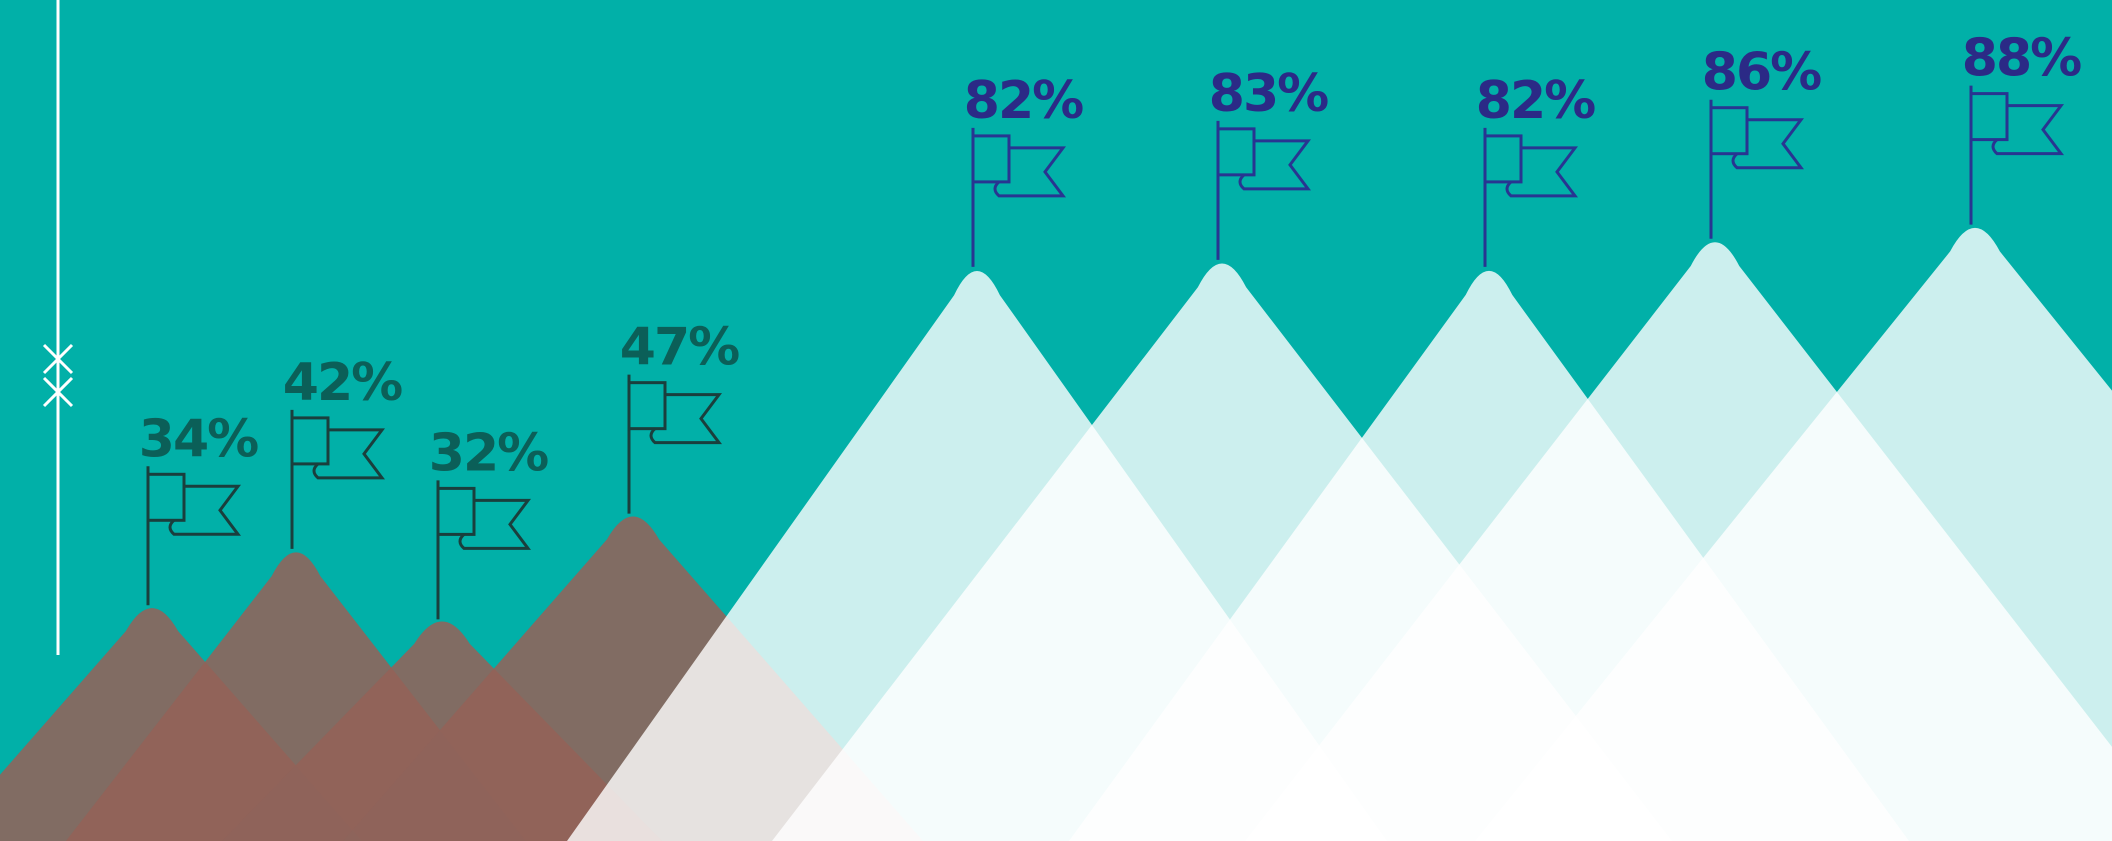  Describe the element at coordinates (198, 439) in the screenshot. I see `data-label: 34%` at that location.